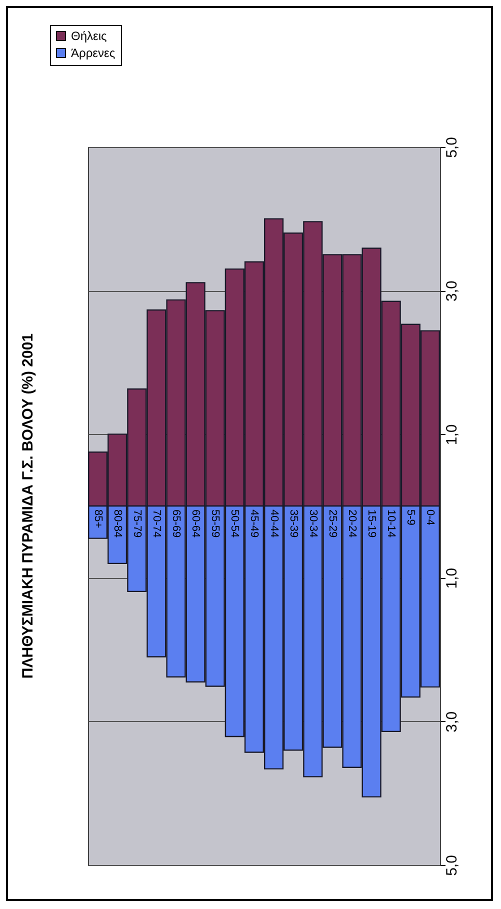 This screenshot has width=501, height=909. Describe the element at coordinates (117, 524) in the screenshot. I see `x-tick-label: 80-84` at that location.